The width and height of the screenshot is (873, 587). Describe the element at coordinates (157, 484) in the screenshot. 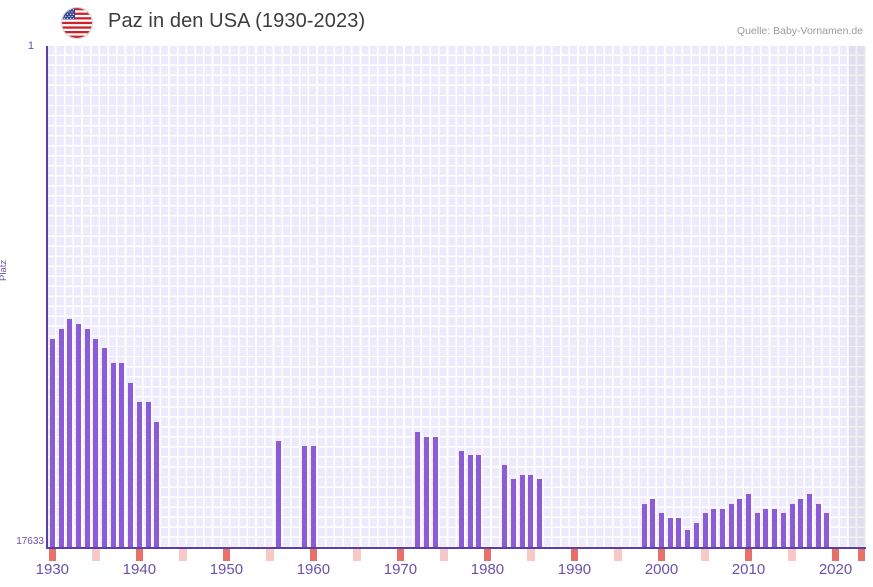

I see `bar-1942` at that location.